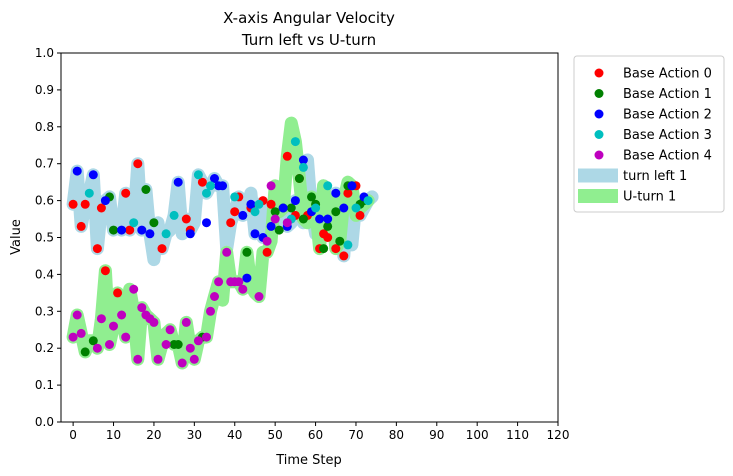 This screenshot has height=476, width=733. What do you see at coordinates (655, 176) in the screenshot?
I see `legend-band-label-0: turn left 1` at bounding box center [655, 176].